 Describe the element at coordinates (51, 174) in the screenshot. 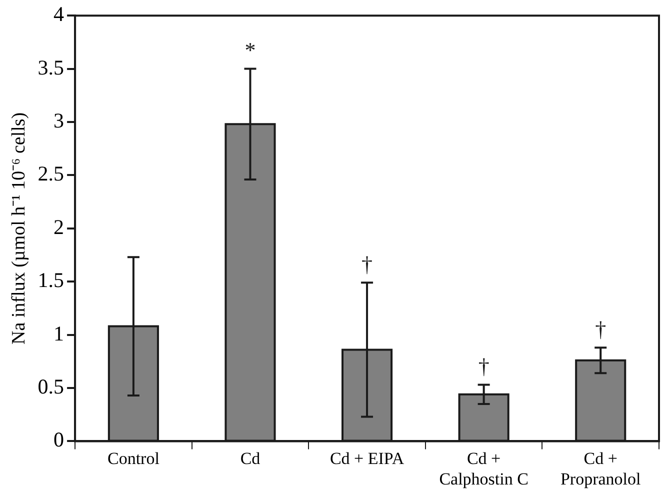

I see `y-tick-label: 2.5` at that location.